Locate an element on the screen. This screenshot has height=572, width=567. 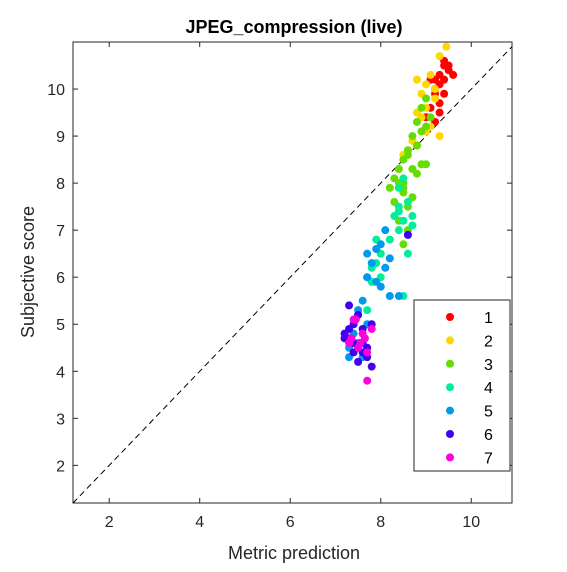
legend-box is located at coordinates (462, 385).